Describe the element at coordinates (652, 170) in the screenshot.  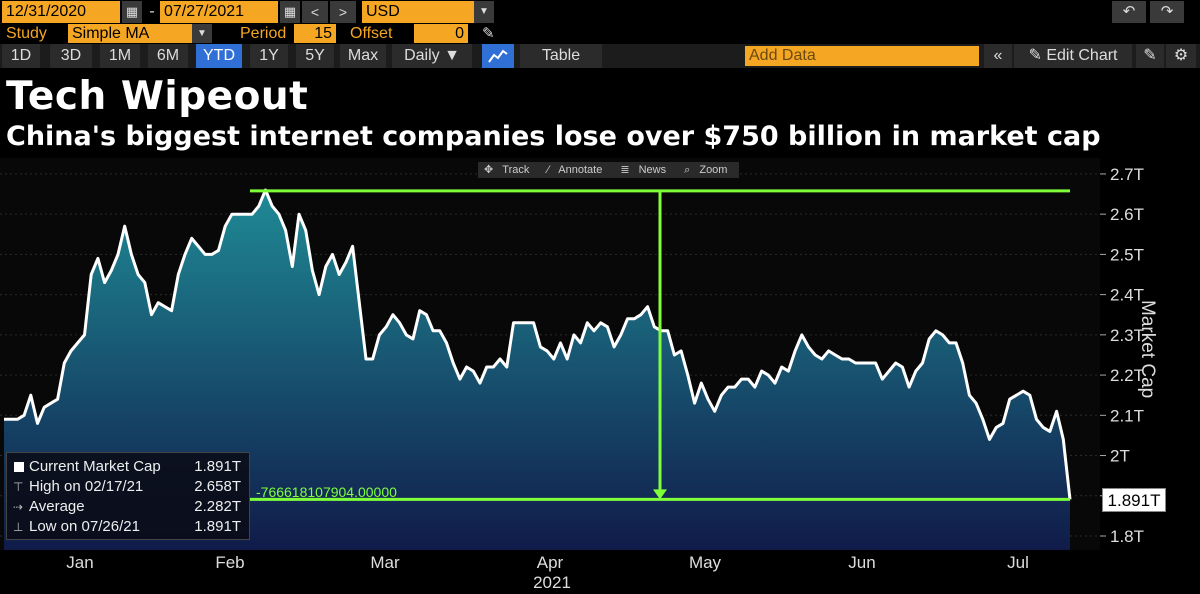
I see `news-label: News` at that location.